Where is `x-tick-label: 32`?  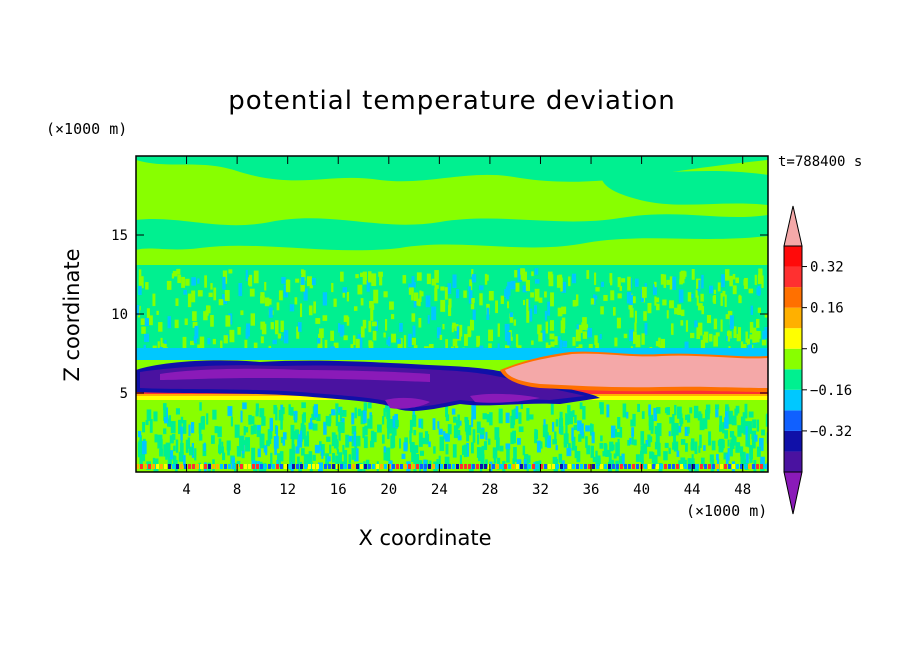 x-tick-label: 32 is located at coordinates (540, 490).